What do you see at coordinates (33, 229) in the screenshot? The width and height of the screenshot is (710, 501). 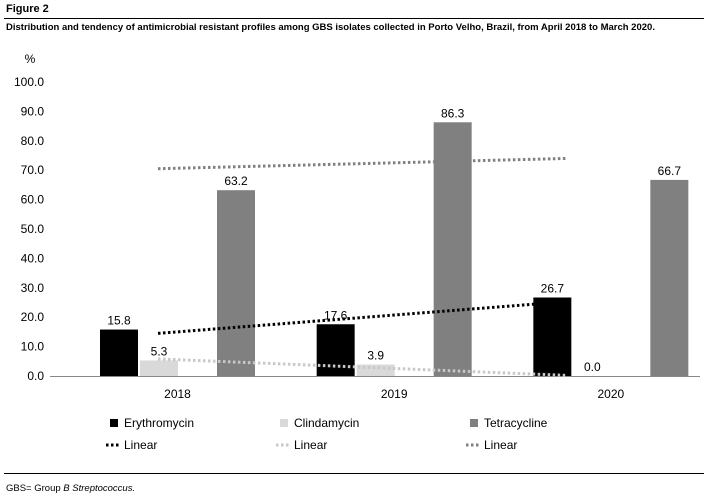 I see `y-tick-label: 50.0` at bounding box center [33, 229].